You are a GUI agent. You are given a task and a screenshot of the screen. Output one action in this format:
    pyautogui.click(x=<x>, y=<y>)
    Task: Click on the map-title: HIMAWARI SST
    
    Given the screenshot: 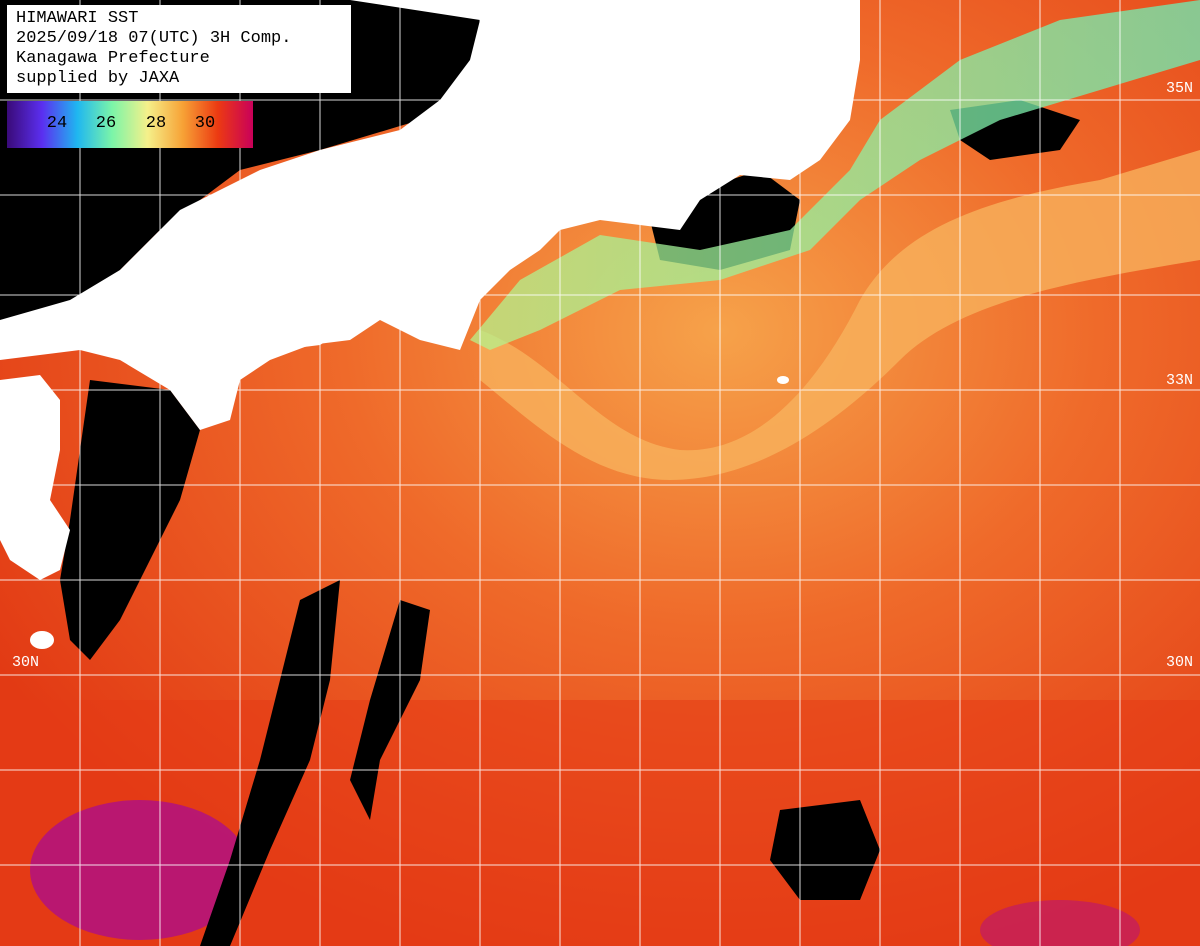 What is the action you would take?
    pyautogui.click(x=77, y=18)
    